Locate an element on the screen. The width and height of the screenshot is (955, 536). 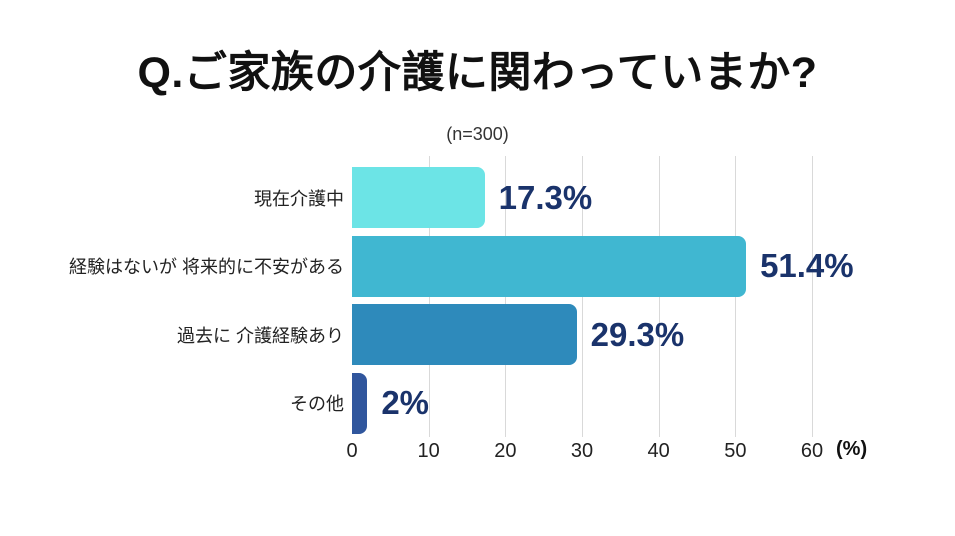
x-tick-label-50: 50 is located at coordinates (735, 451).